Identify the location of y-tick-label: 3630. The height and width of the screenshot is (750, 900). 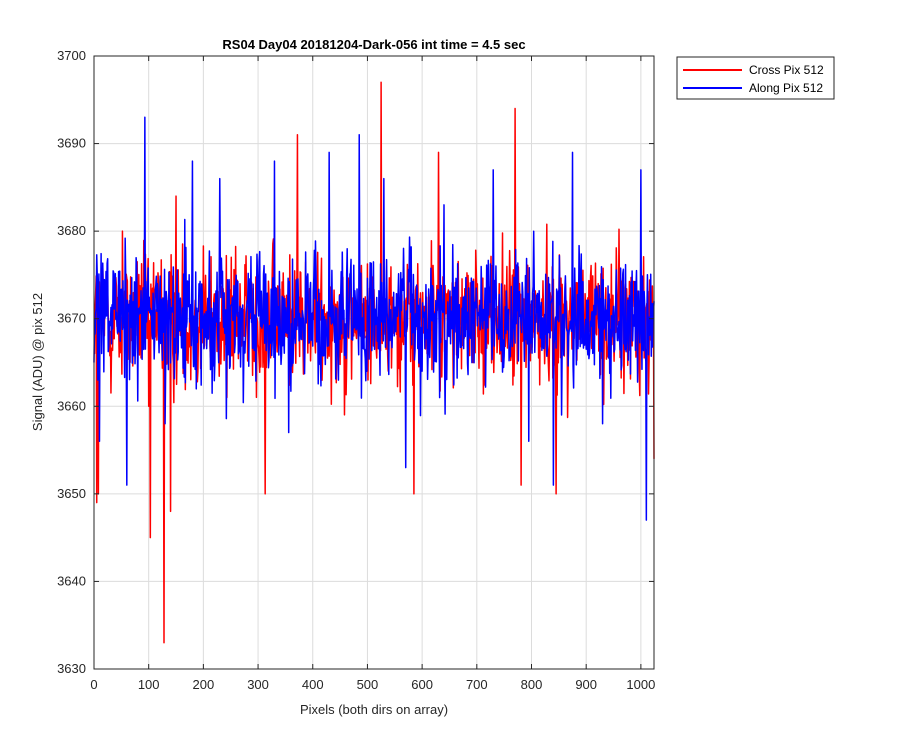
(71, 668).